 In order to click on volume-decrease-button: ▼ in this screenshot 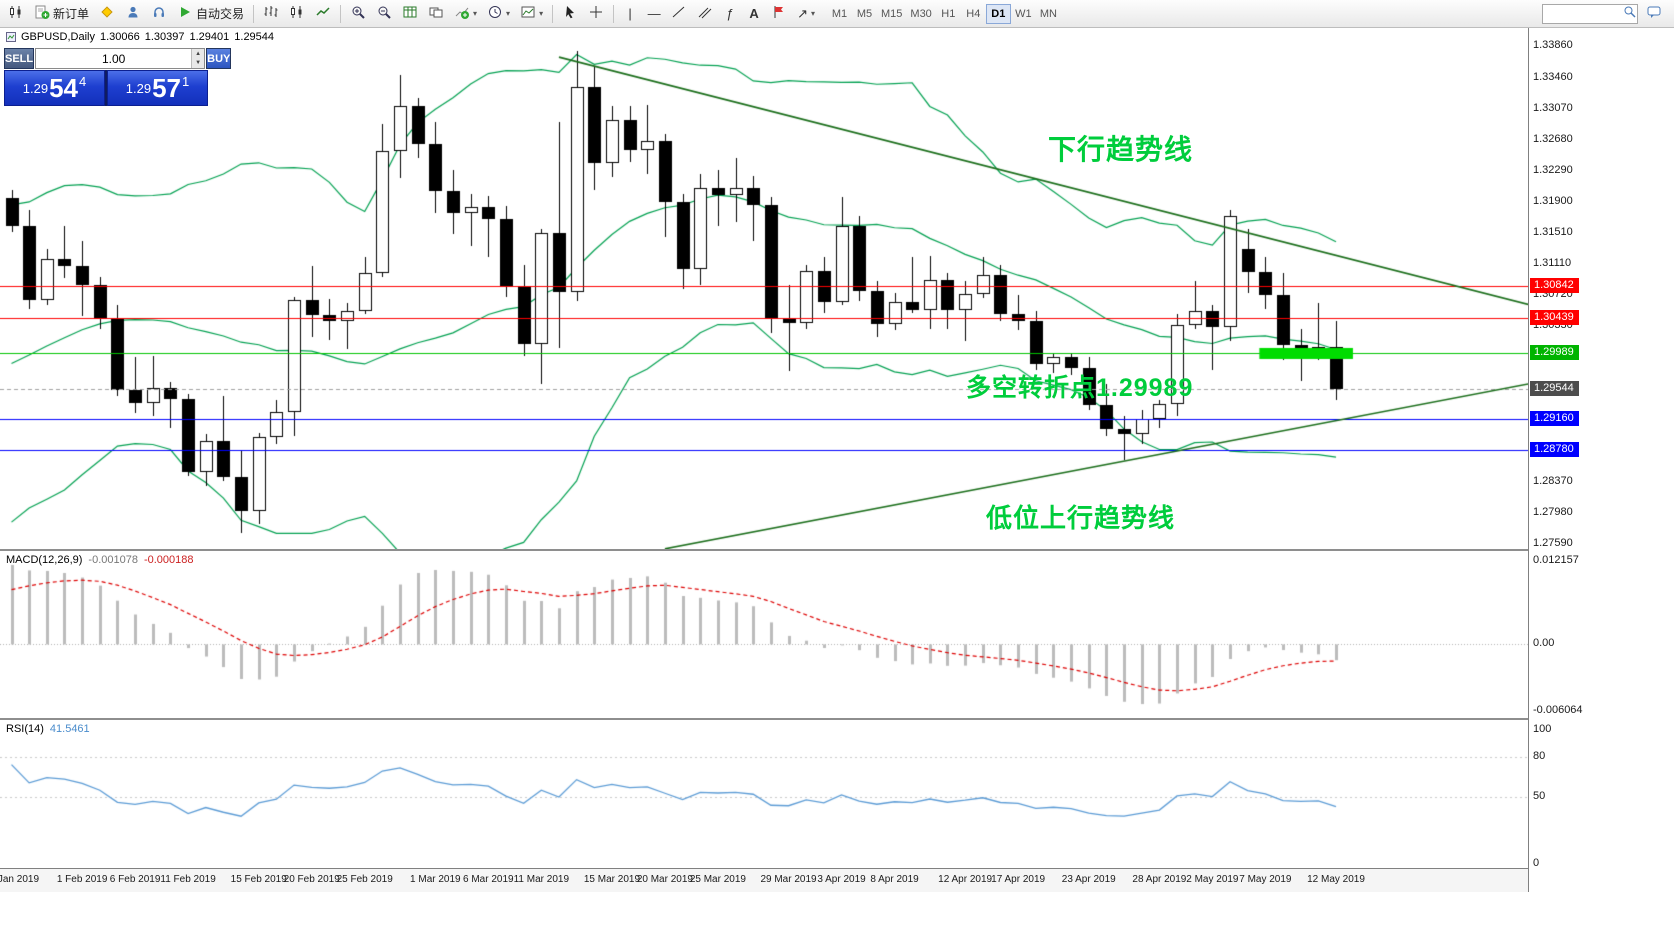, I will do `click(198, 63)`.